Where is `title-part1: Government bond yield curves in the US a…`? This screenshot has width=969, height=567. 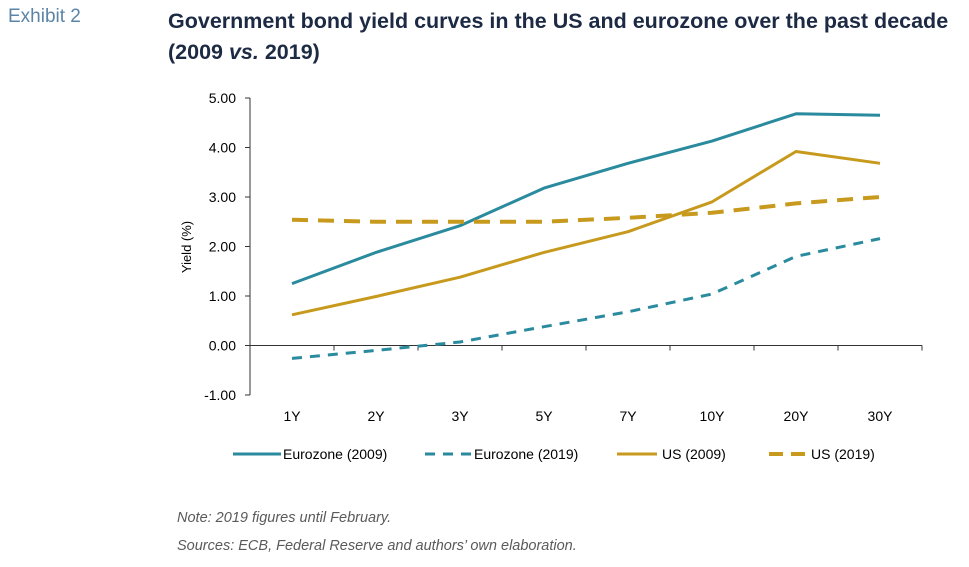 title-part1: Government bond yield curves in the US a… is located at coordinates (558, 36).